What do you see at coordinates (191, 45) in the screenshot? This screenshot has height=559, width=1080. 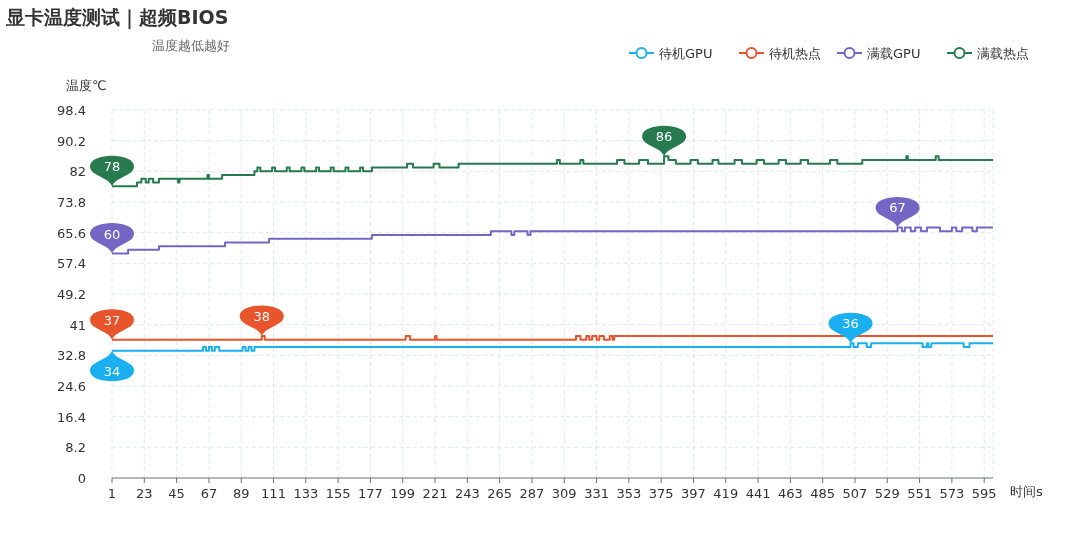 I see `chart-subtitle: 温度越低越好` at bounding box center [191, 45].